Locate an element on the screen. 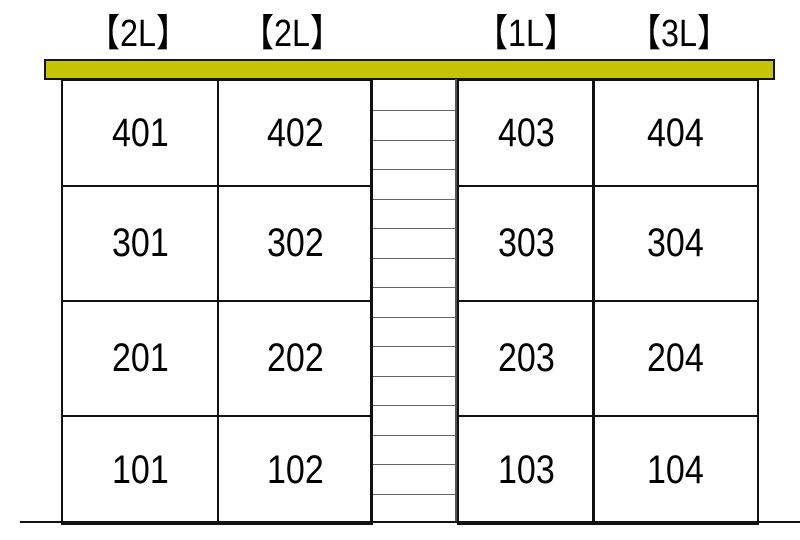 This screenshot has width=800, height=540. room-number: 102 is located at coordinates (295, 469).